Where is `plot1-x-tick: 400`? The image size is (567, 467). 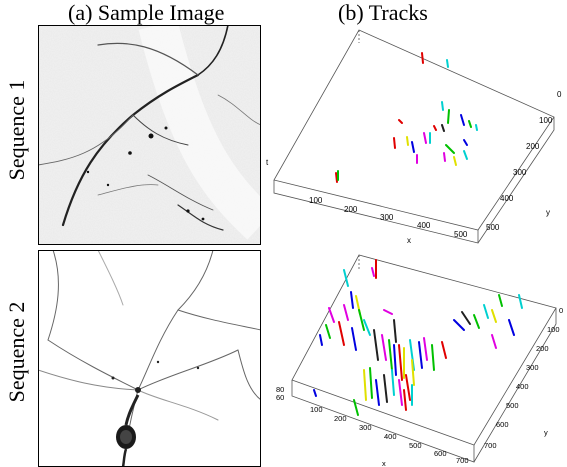 plot1-x-tick: 400 is located at coordinates (424, 225).